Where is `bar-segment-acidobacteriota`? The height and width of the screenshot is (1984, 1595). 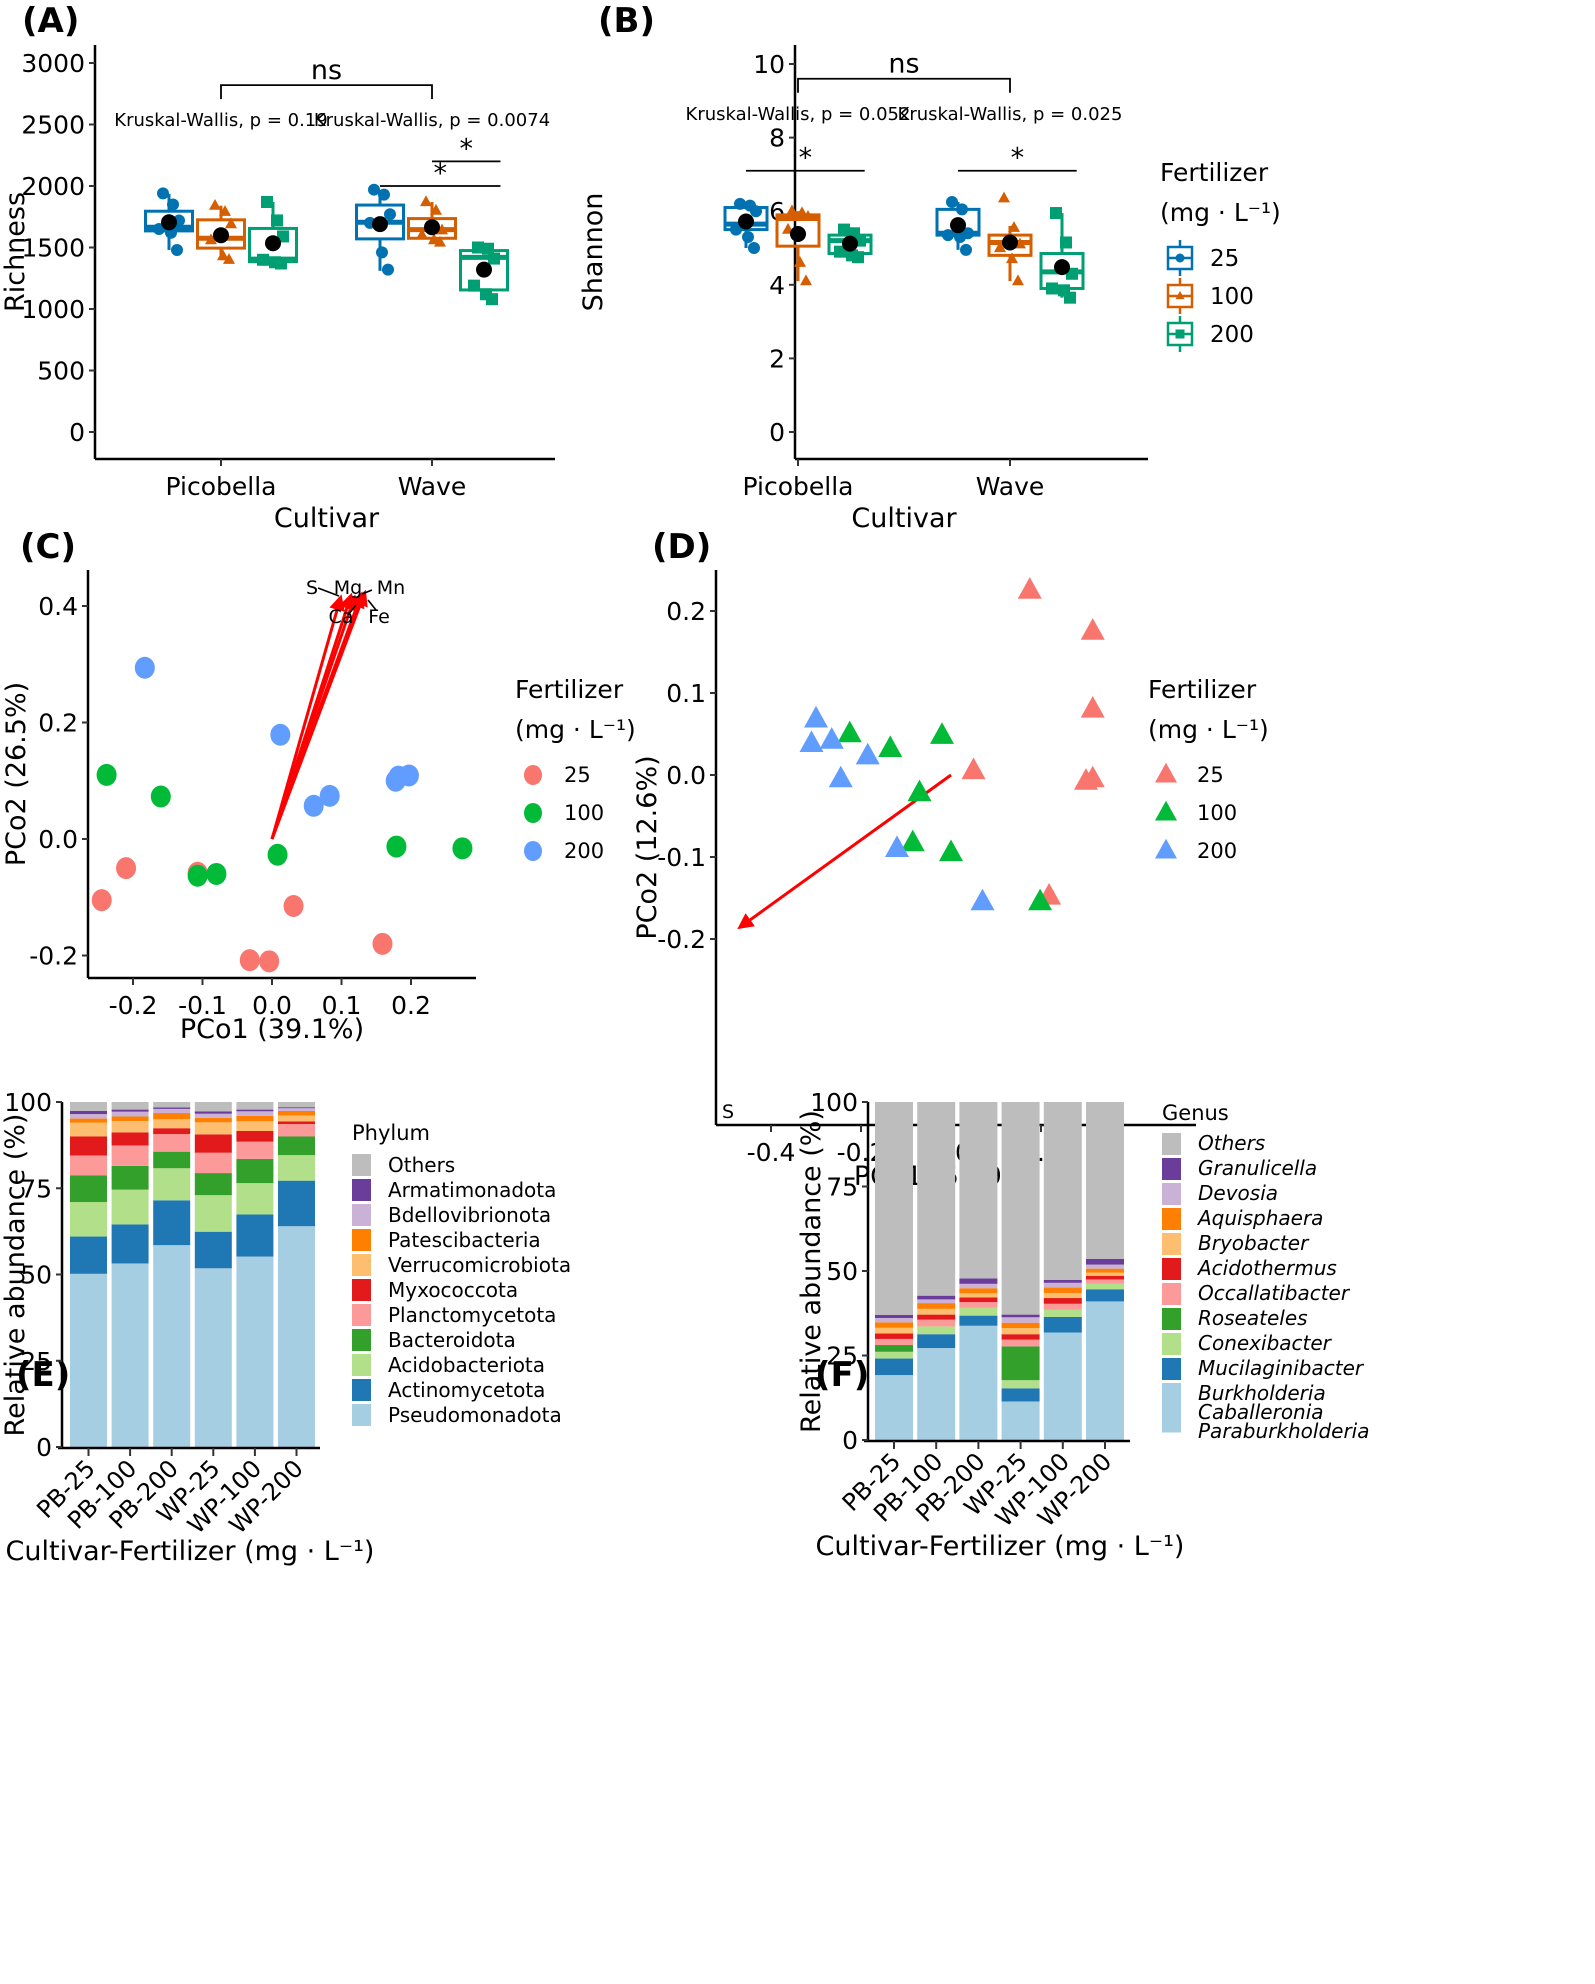 bar-segment-acidobacteriota is located at coordinates (255, 1199).